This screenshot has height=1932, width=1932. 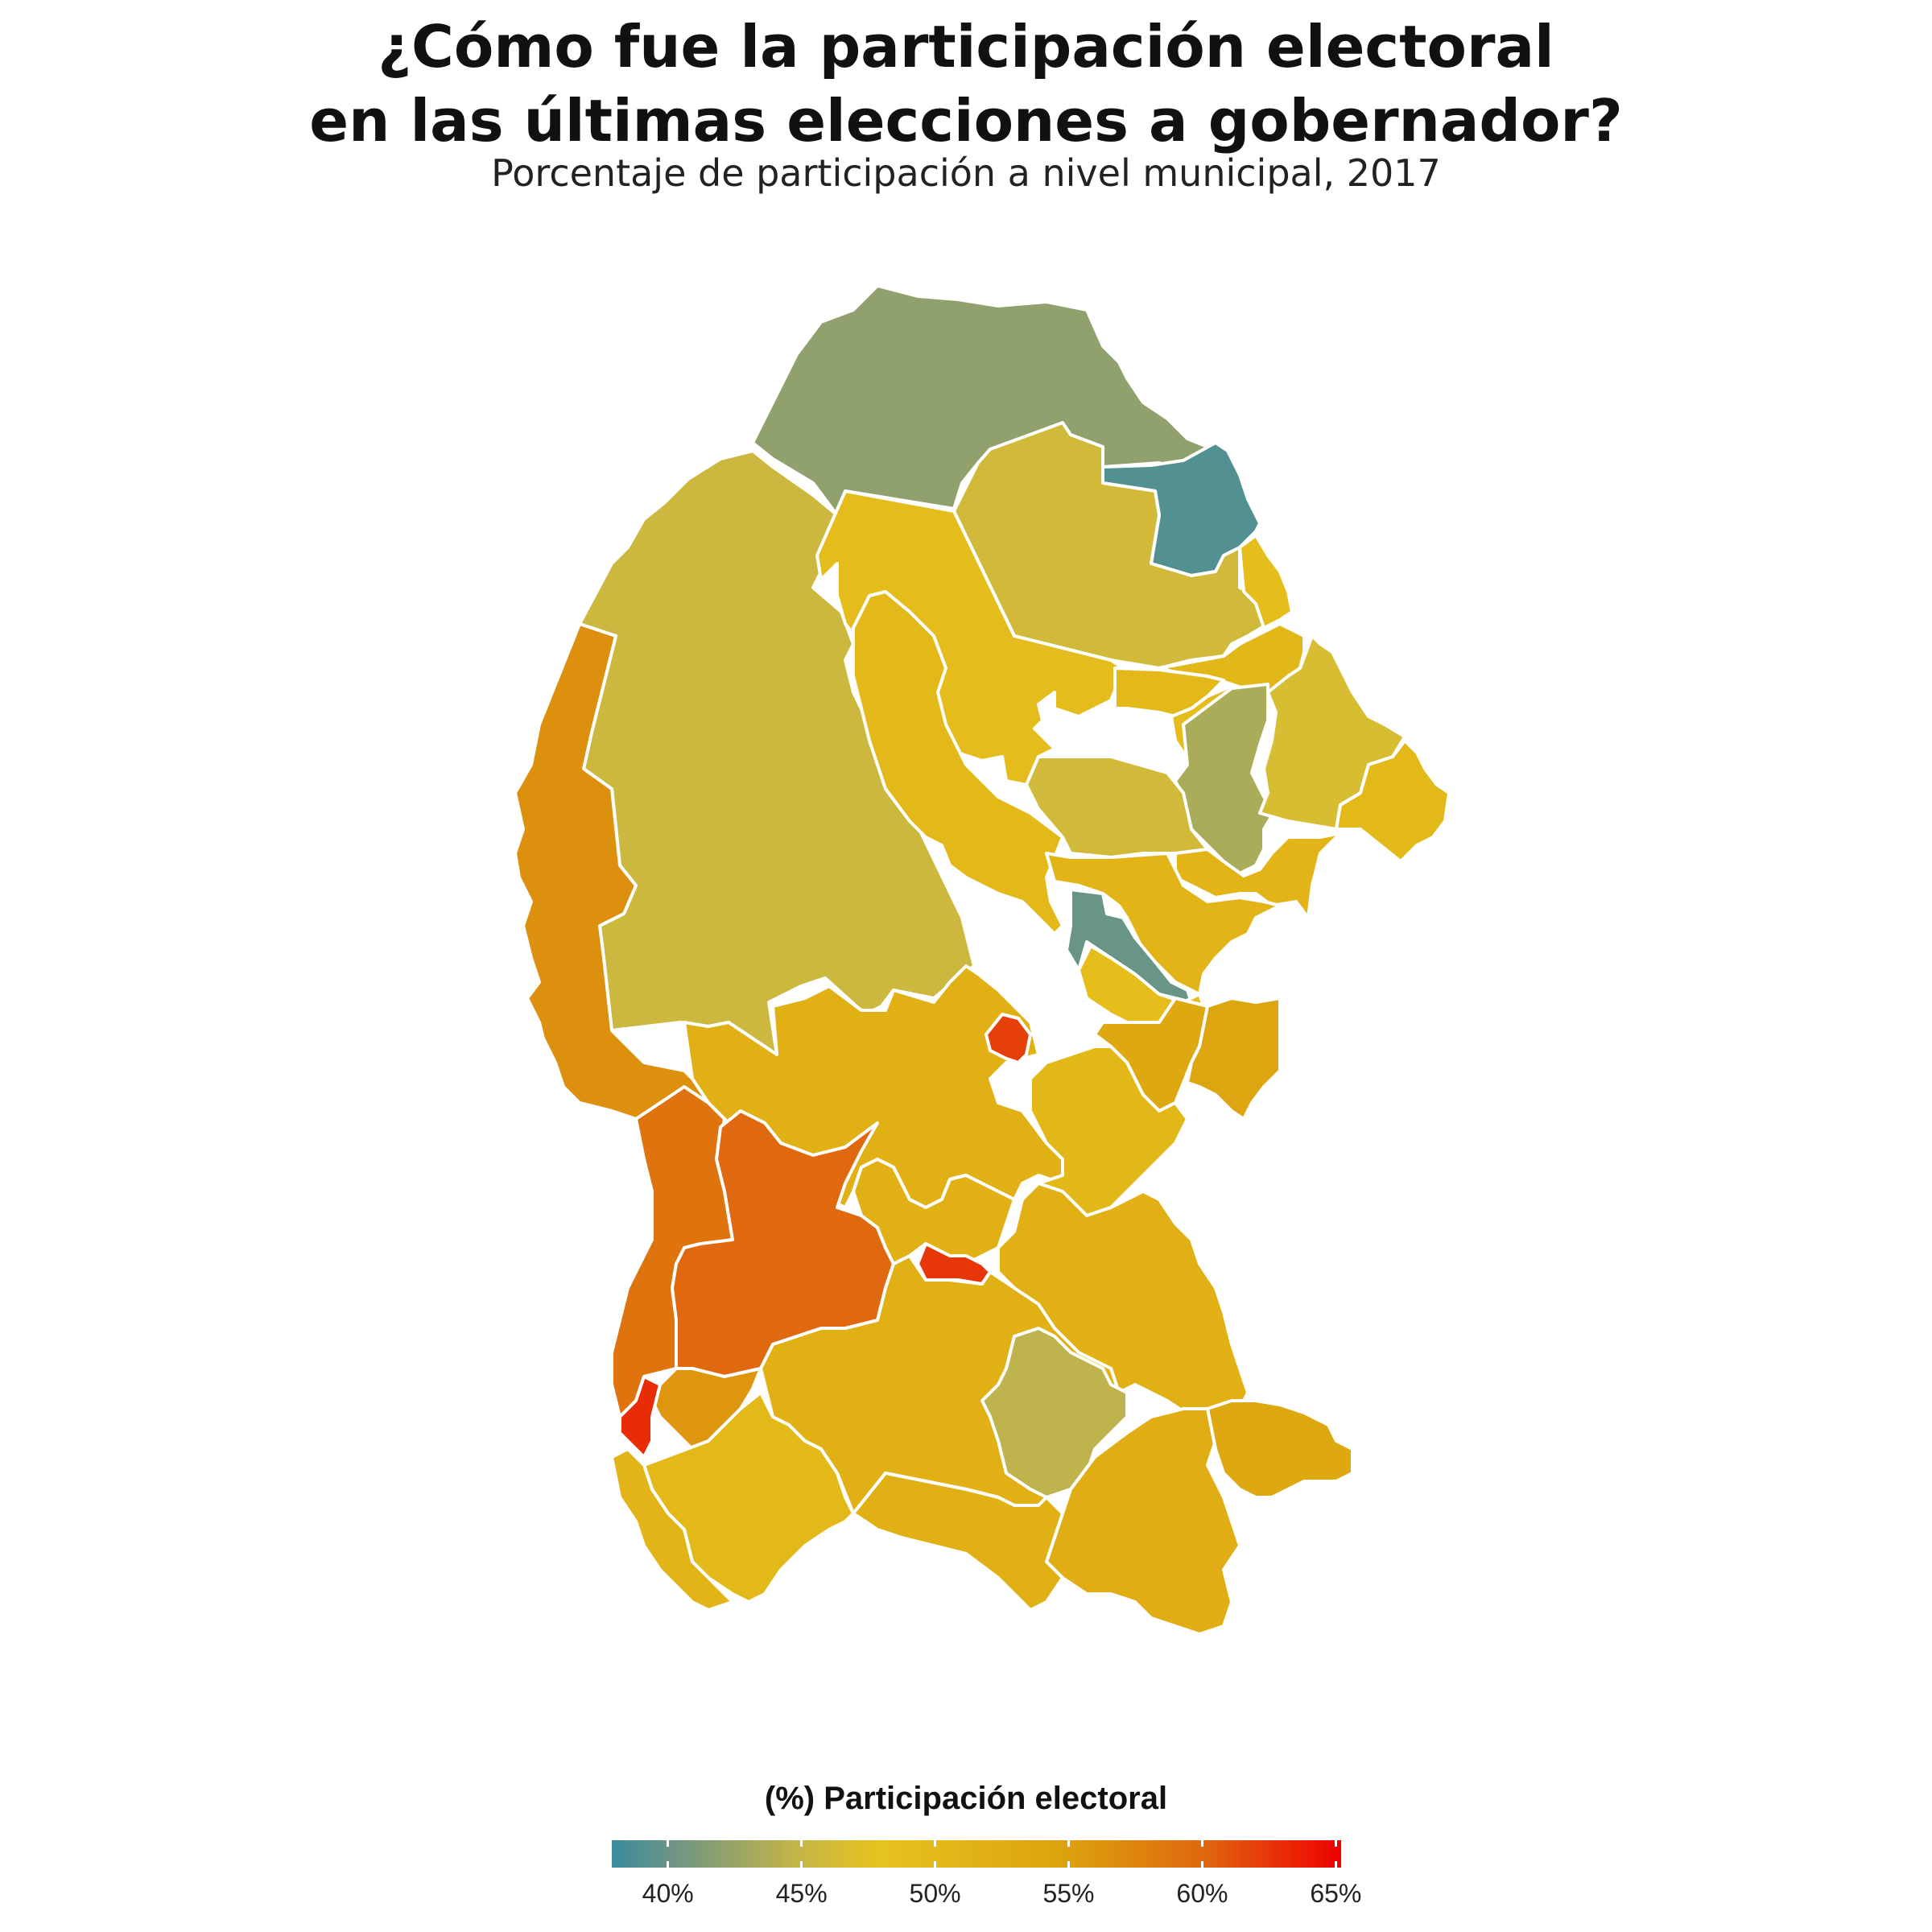 I want to click on municipality-m06, so click(x=958, y=762).